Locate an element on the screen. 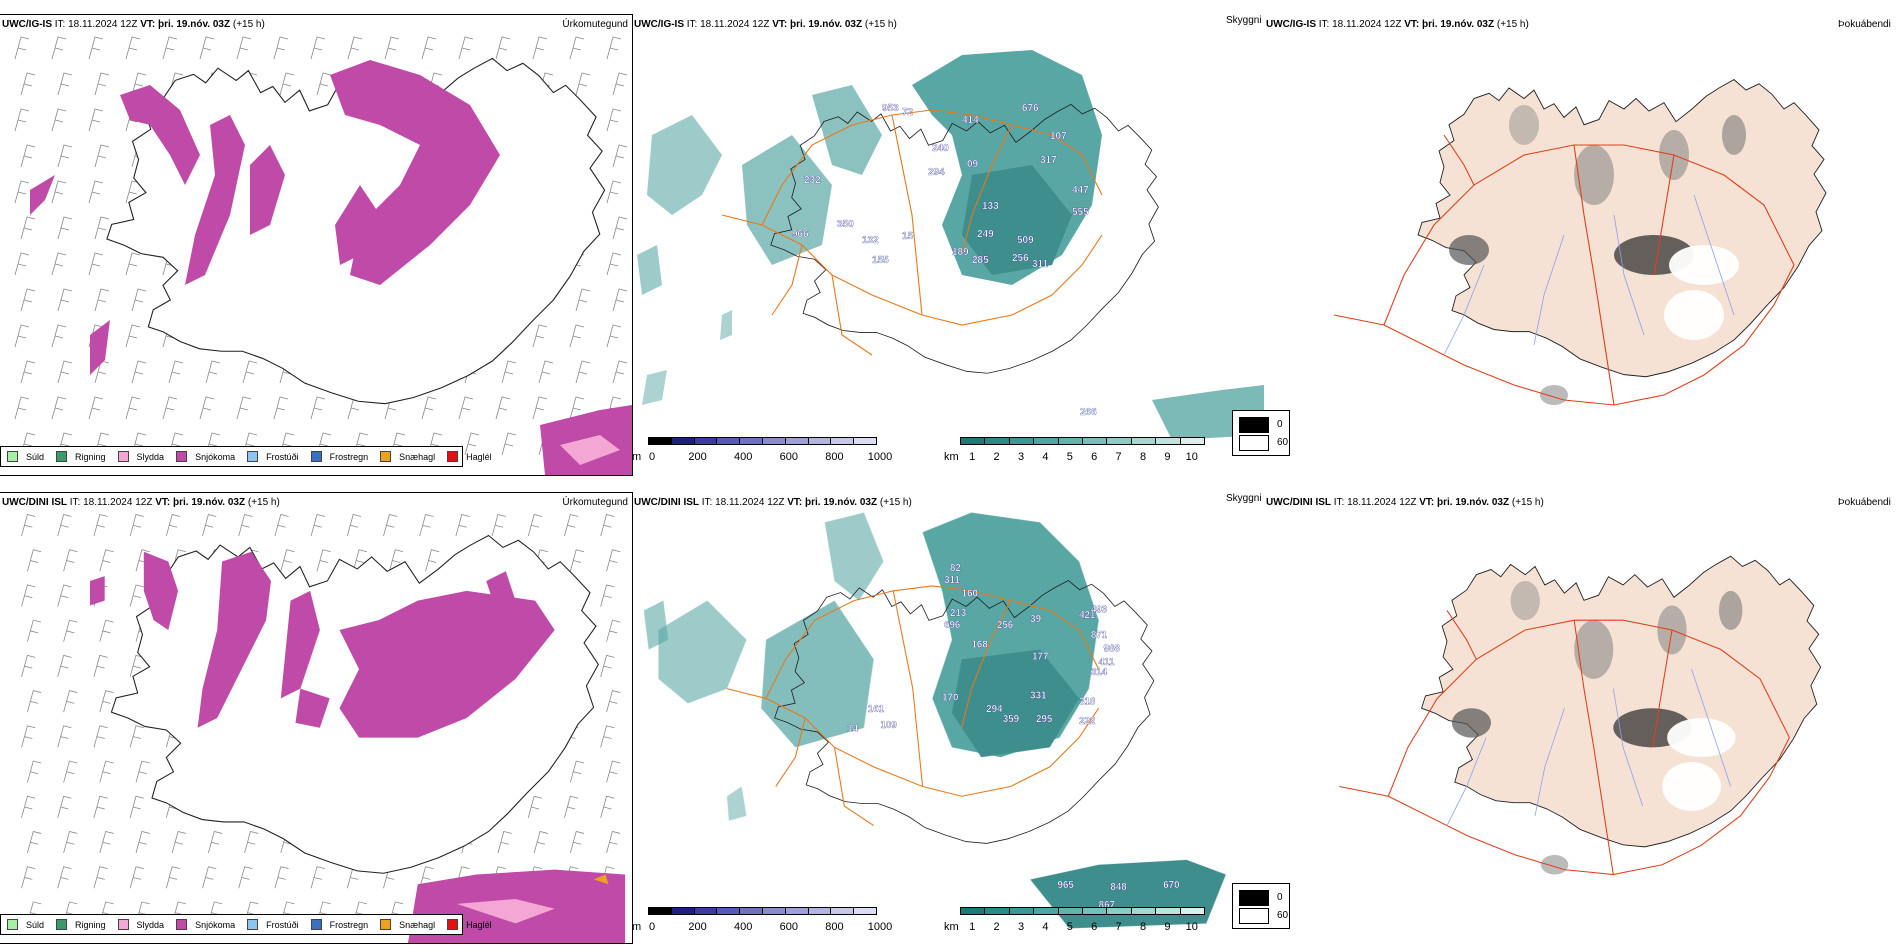 Image resolution: width=1900 pixels, height=950 pixels. height-label: 331 is located at coordinates (1038, 695).